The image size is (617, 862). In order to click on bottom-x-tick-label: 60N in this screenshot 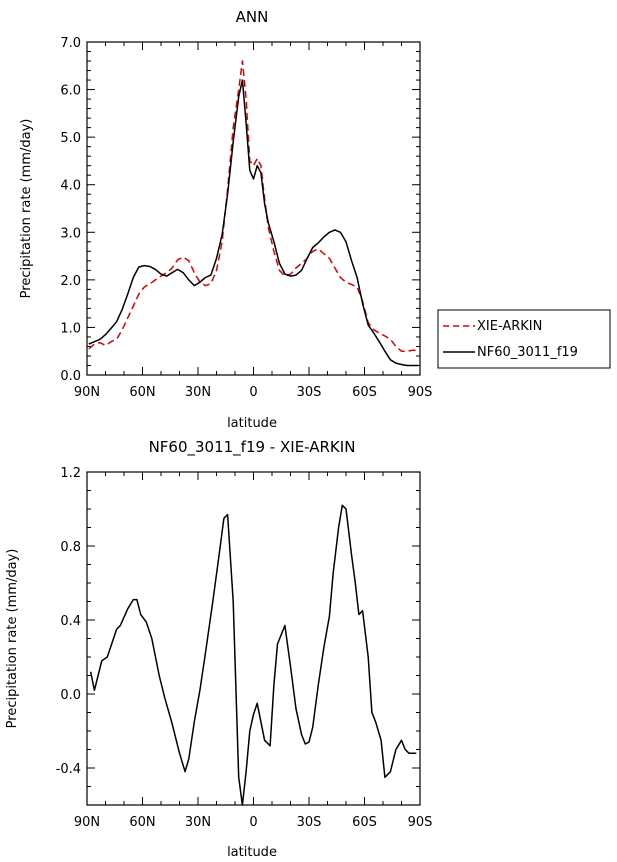, I will do `click(142, 822)`.